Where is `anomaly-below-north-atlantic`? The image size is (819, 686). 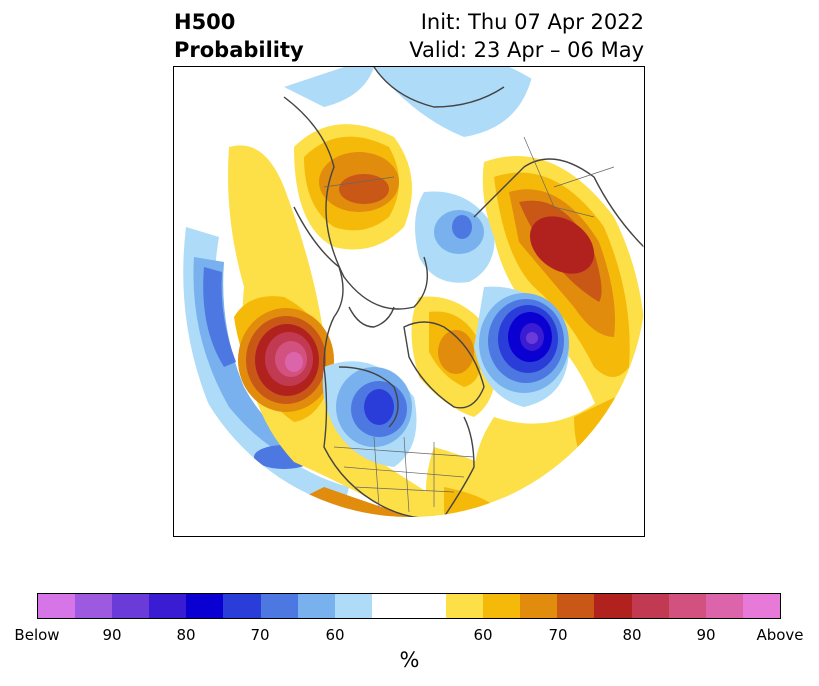
anomaly-below-north-atlantic is located at coordinates (521, 346).